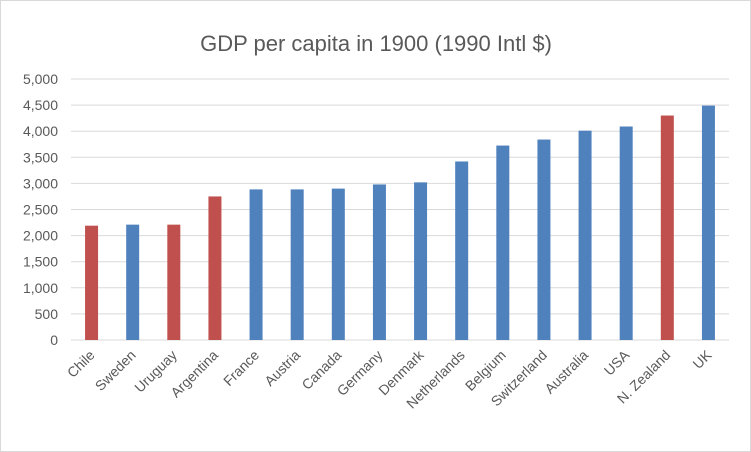 The width and height of the screenshot is (751, 452). I want to click on x-tick-label: France, so click(241, 368).